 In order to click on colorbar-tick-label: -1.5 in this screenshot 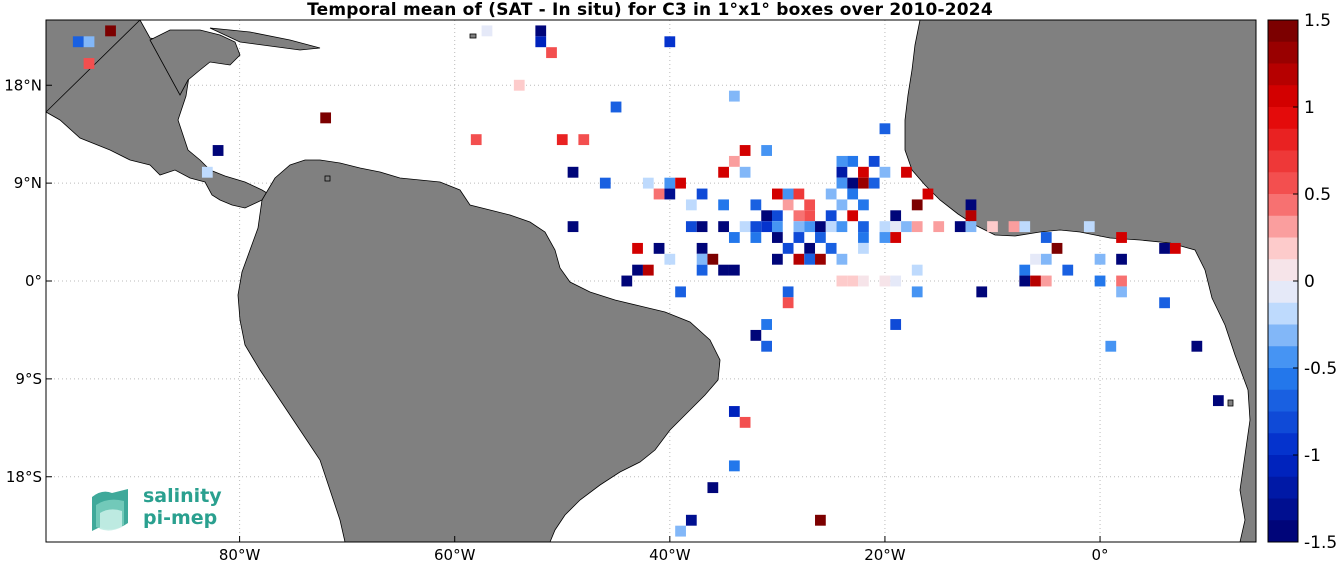, I will do `click(1320, 543)`.